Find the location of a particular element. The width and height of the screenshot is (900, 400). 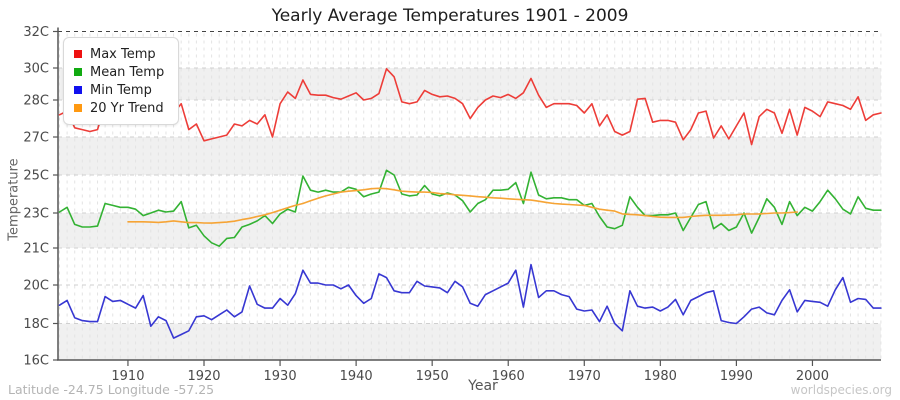

legend-item-min-temp: Min Temp is located at coordinates (119, 90).